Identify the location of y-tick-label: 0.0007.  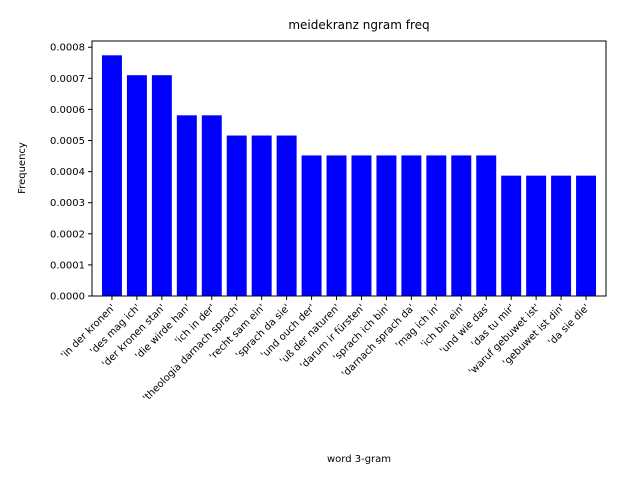
(67, 79).